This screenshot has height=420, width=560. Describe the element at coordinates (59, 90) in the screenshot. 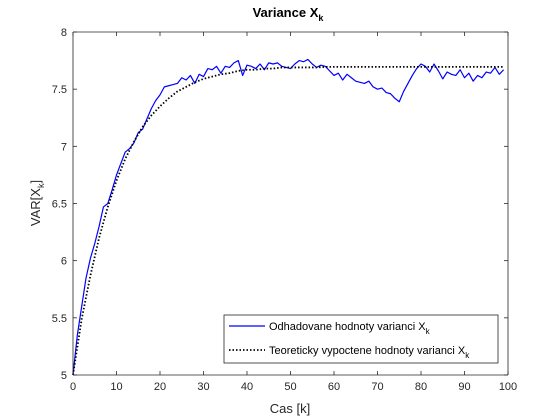

I see `y-tick-label: 7.5` at that location.